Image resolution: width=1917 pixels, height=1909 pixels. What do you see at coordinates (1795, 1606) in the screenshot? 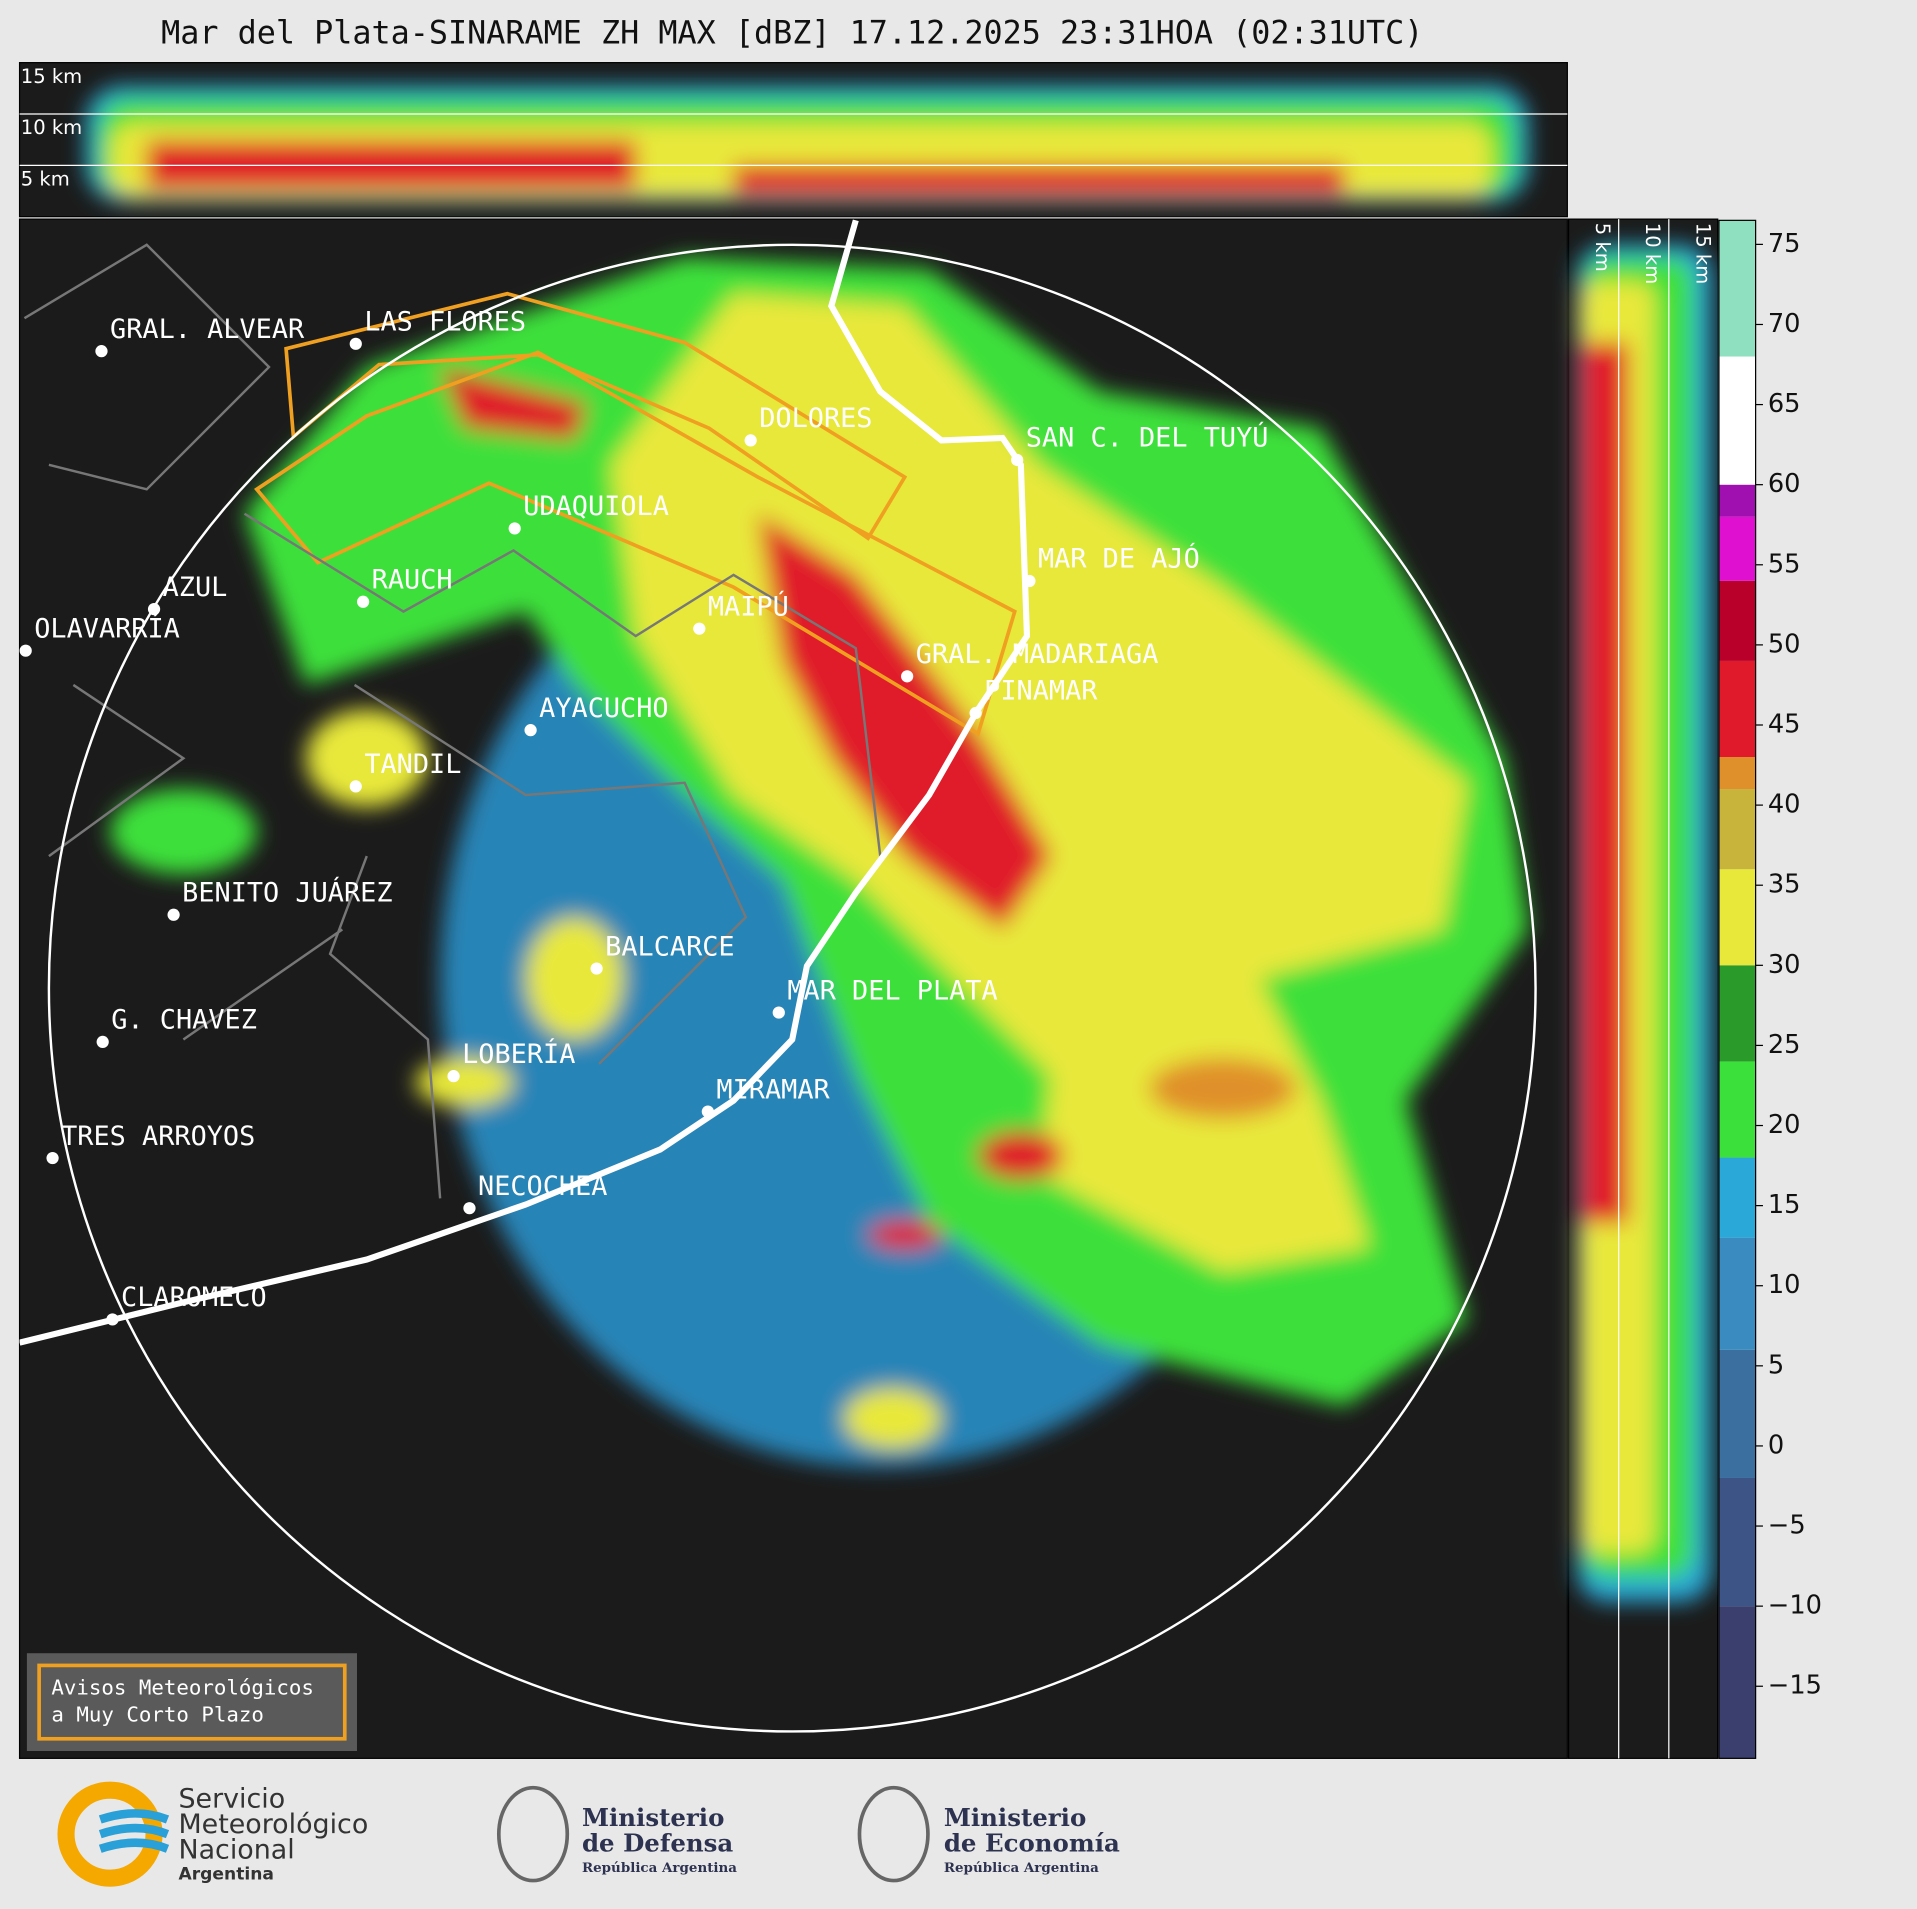
I see `colorbar-tick-label: −10` at bounding box center [1795, 1606].